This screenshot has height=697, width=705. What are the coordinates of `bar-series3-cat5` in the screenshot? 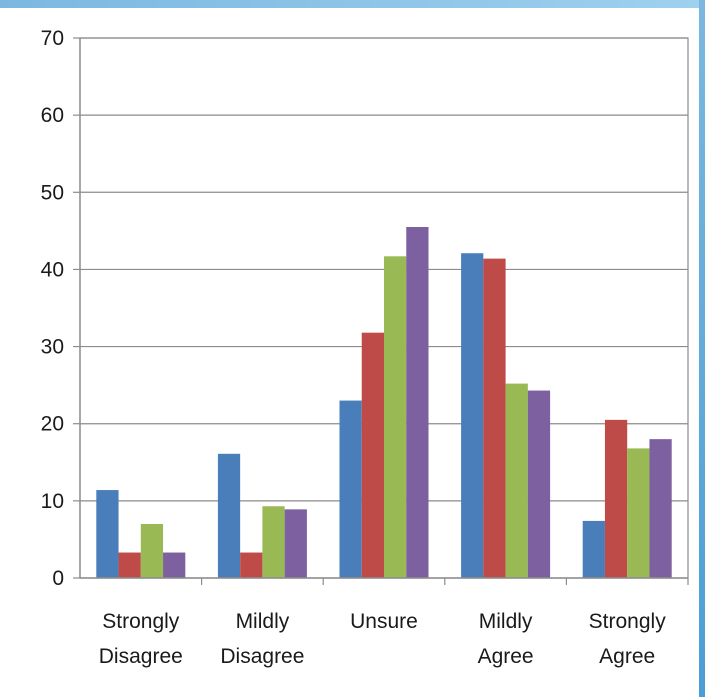 It's located at (638, 513).